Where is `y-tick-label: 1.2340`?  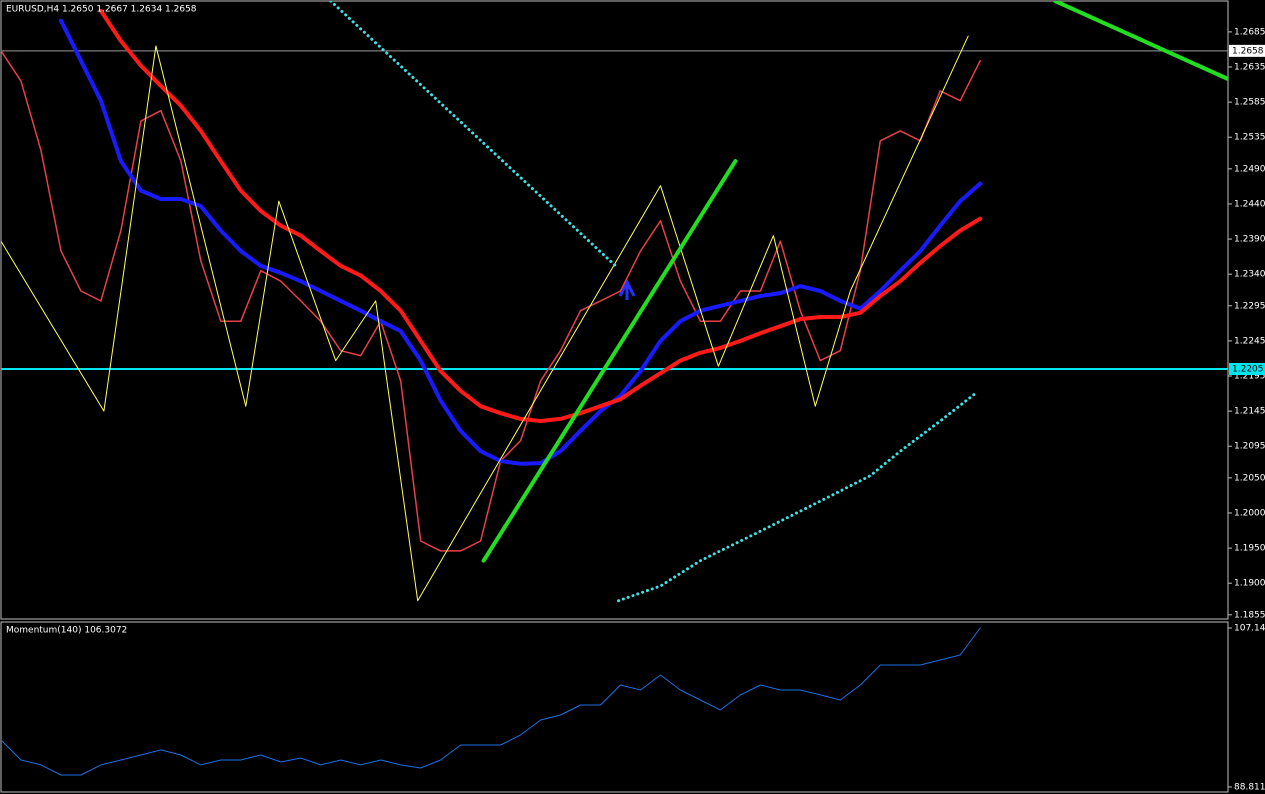 y-tick-label: 1.2340 is located at coordinates (1249, 275).